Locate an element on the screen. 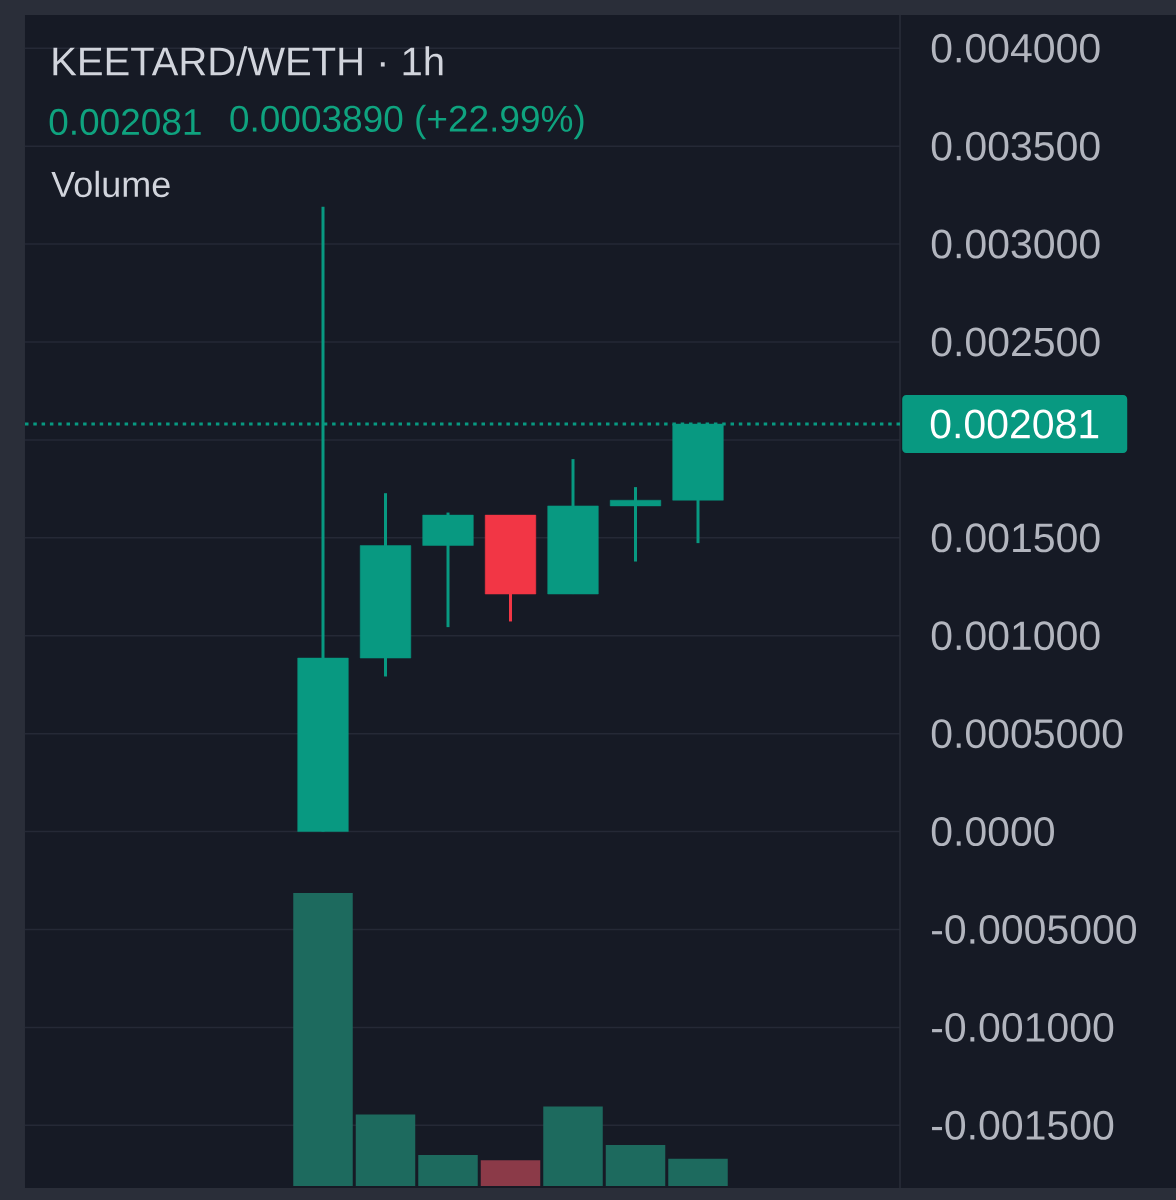  y-tick-label: 0.002500 is located at coordinates (1015, 342).